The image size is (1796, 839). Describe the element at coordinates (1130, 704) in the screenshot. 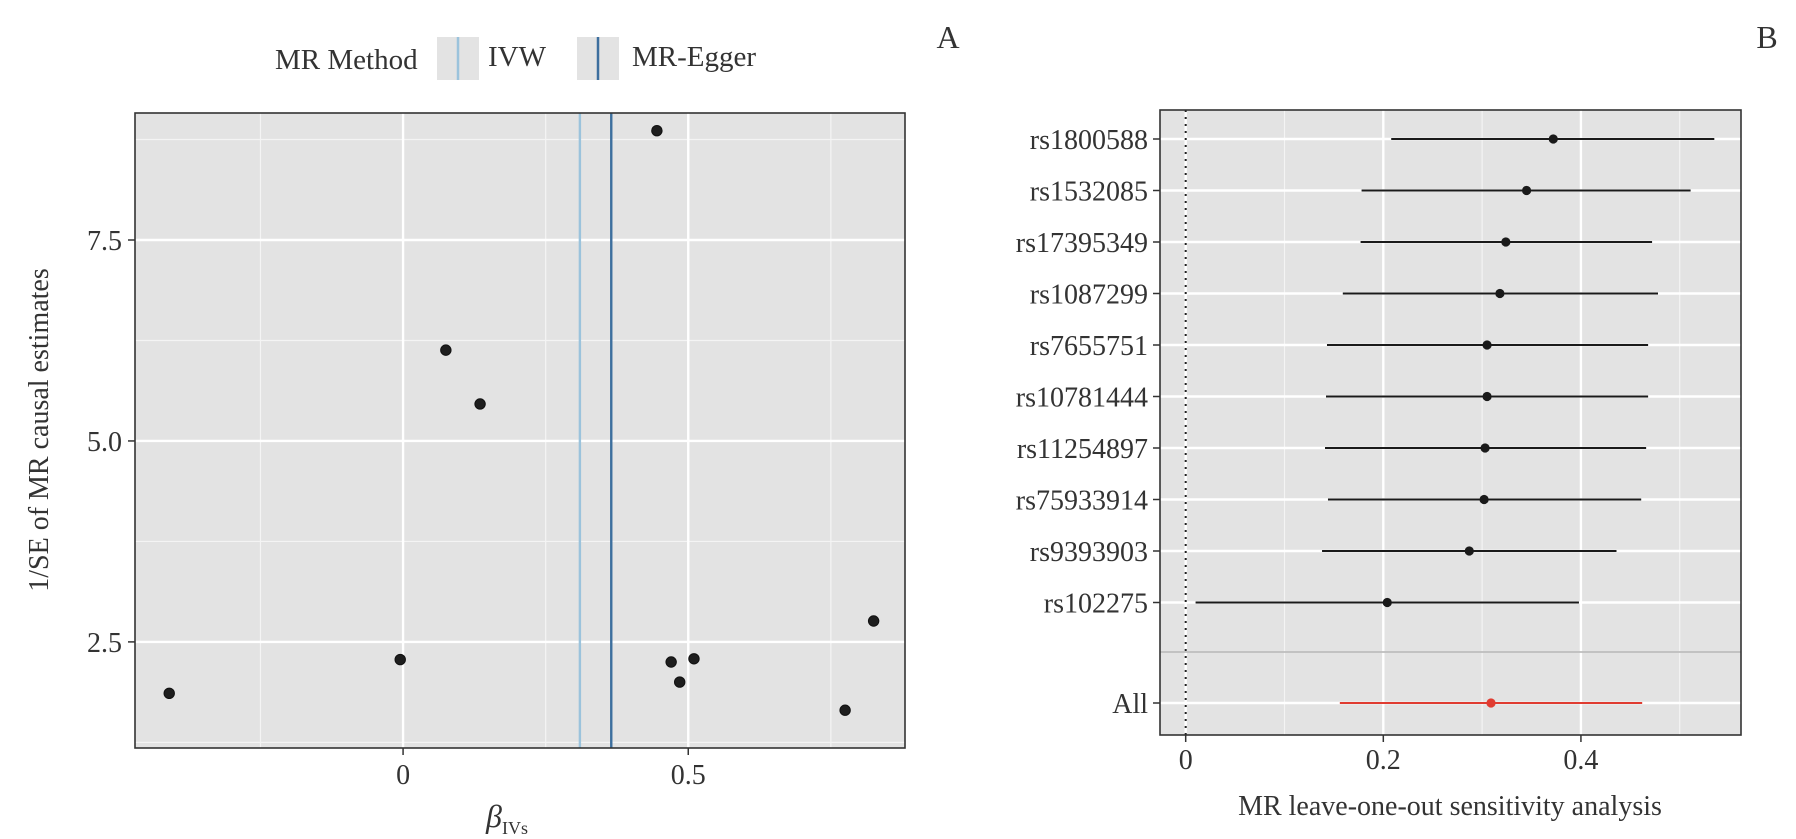

I see `row-label-all: All` at that location.